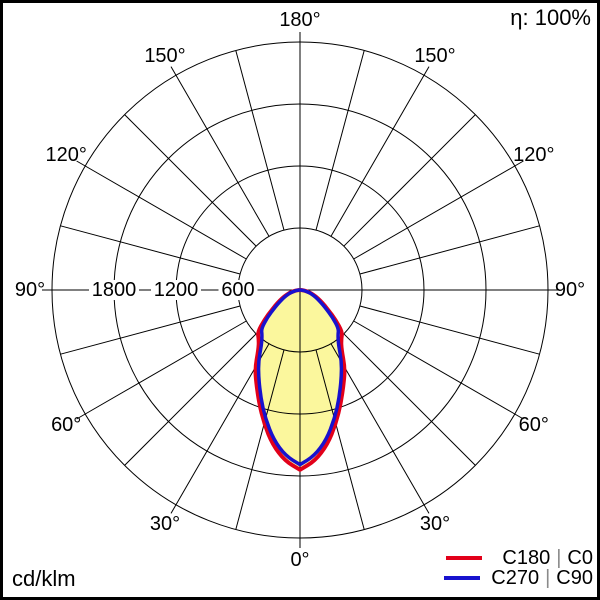 The height and width of the screenshot is (600, 600). What do you see at coordinates (435, 524) in the screenshot?
I see `gamma-label-30-right: 30°` at bounding box center [435, 524].